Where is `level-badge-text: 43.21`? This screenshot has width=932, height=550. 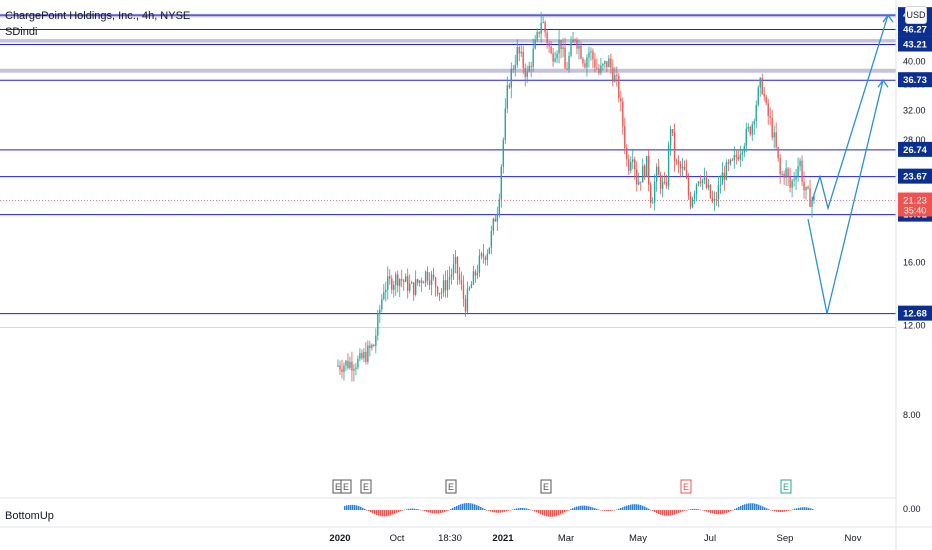 level-badge-text: 43.21 is located at coordinates (915, 45).